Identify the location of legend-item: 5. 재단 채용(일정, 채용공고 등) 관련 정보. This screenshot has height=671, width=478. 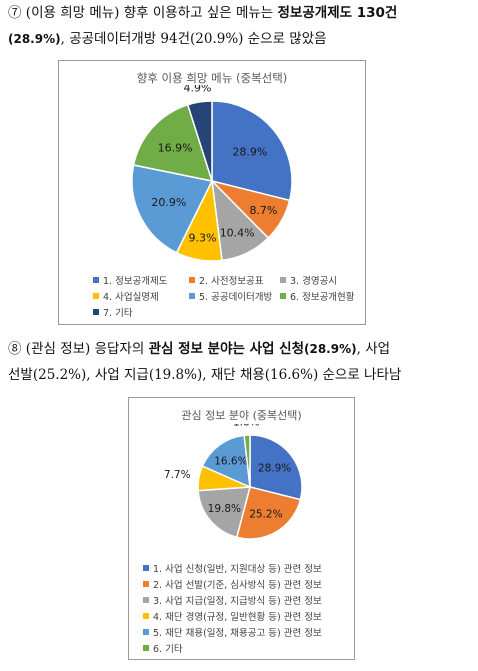
(232, 632).